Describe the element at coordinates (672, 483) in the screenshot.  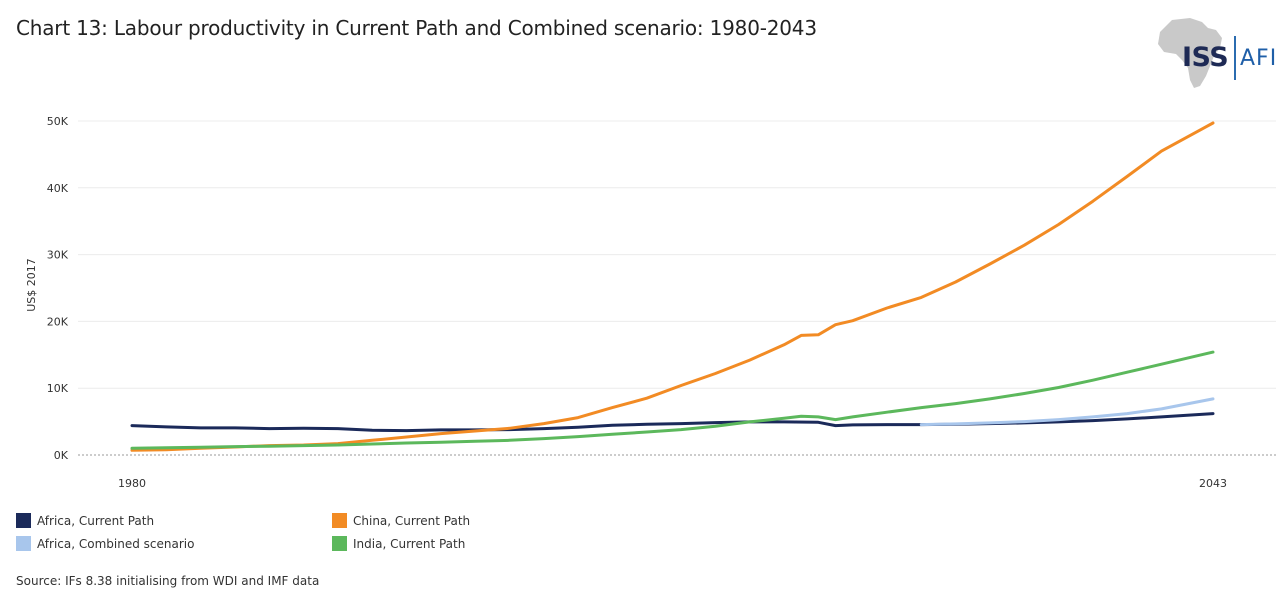
I see `x-axis-ticks: 1980 2043` at that location.